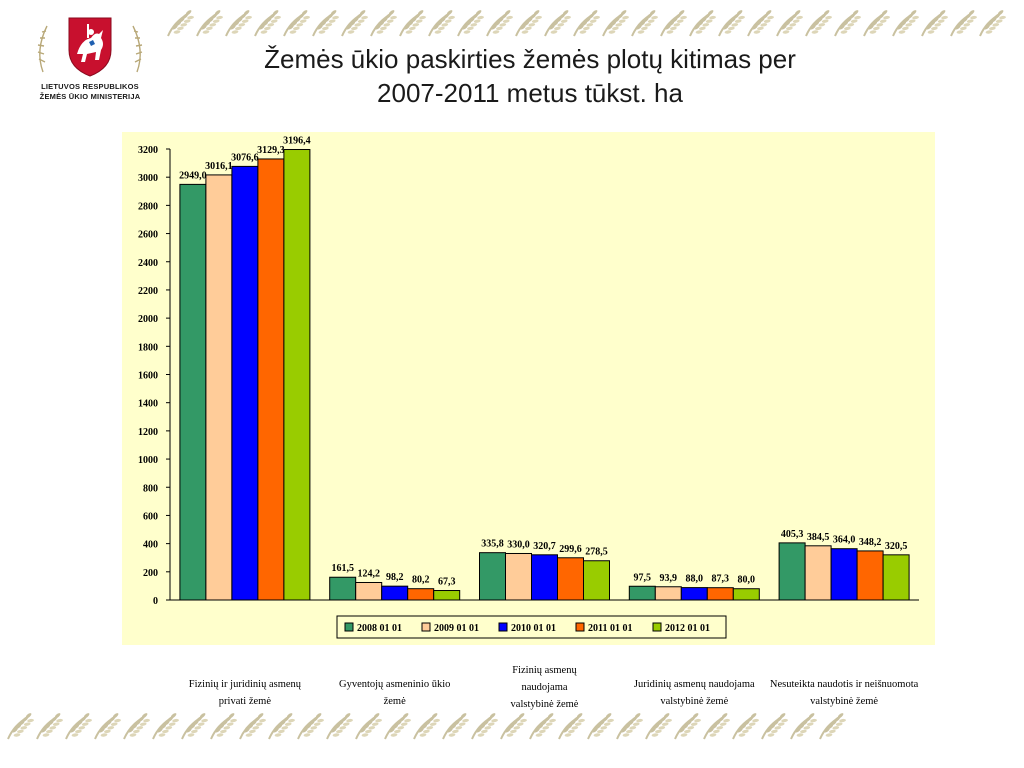  I want to click on y-tick-label: 400, so click(150, 545).